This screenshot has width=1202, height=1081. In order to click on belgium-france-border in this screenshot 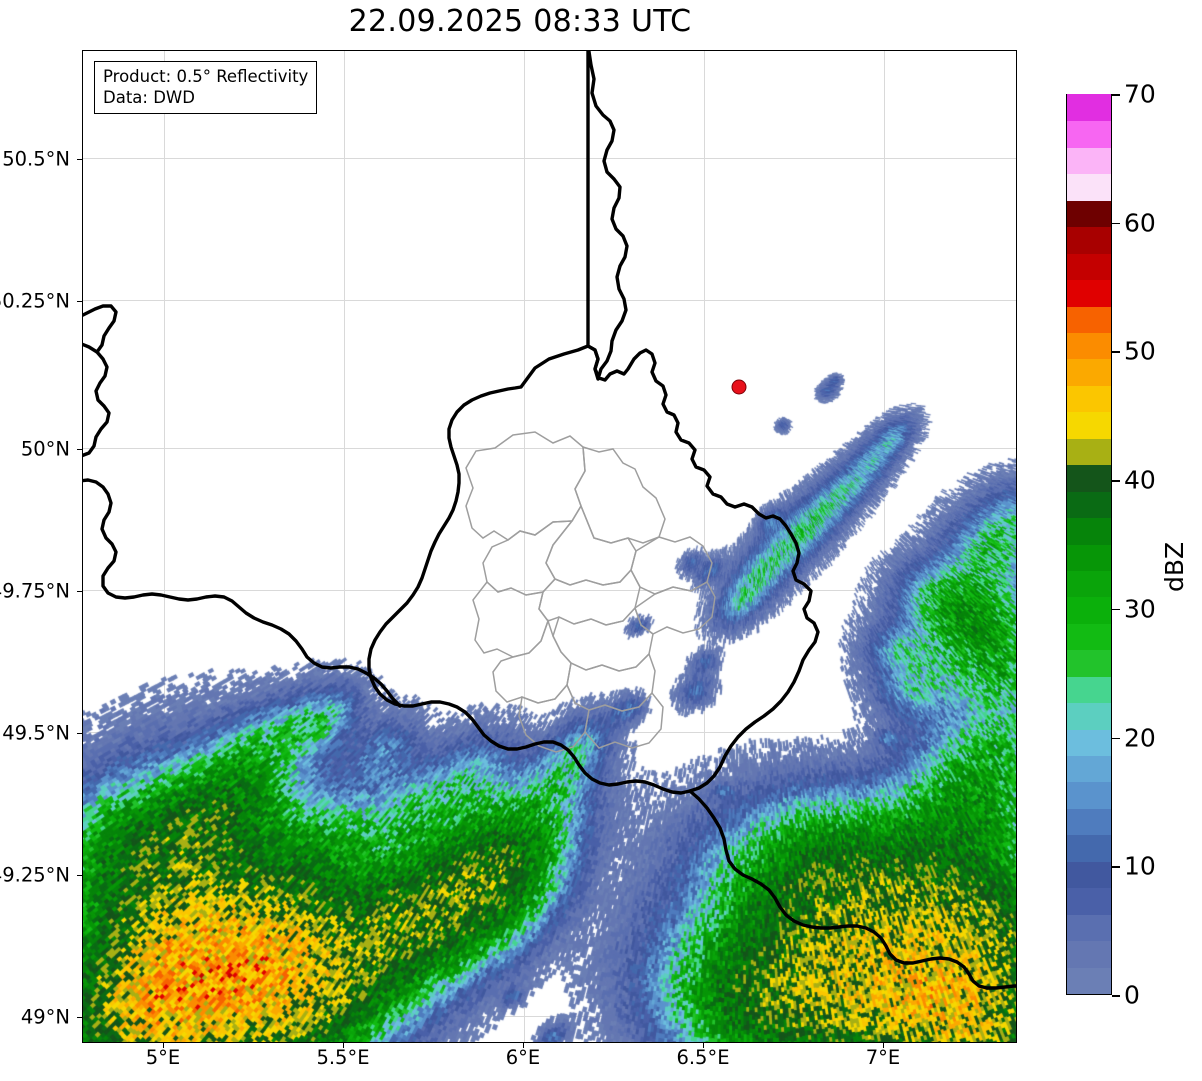, I will do `click(242, 525)`.